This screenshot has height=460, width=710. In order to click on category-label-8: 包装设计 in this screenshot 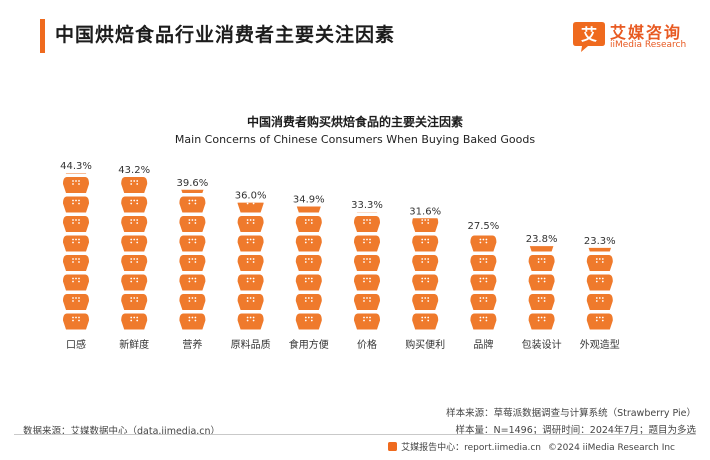, I will do `click(542, 344)`.